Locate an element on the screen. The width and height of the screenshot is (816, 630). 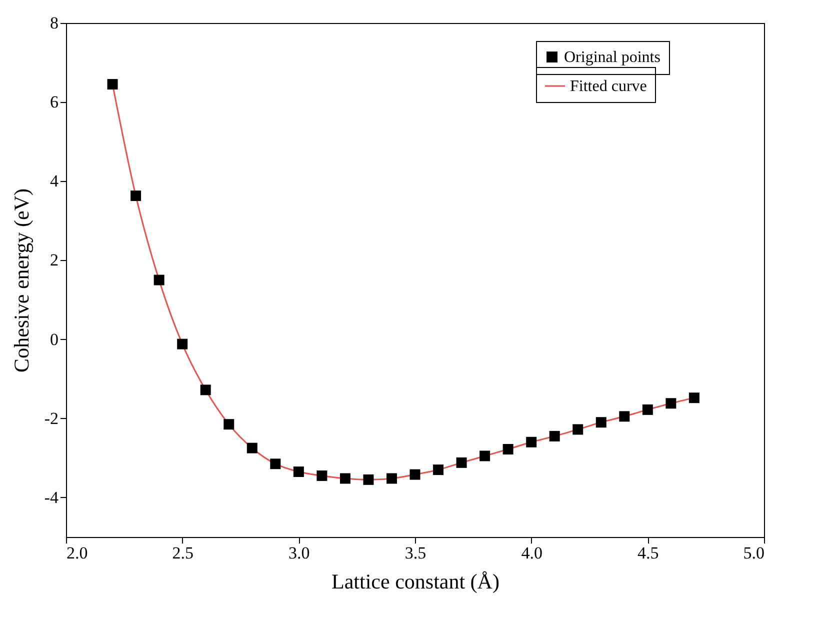
legend-label: Original points is located at coordinates (612, 57).